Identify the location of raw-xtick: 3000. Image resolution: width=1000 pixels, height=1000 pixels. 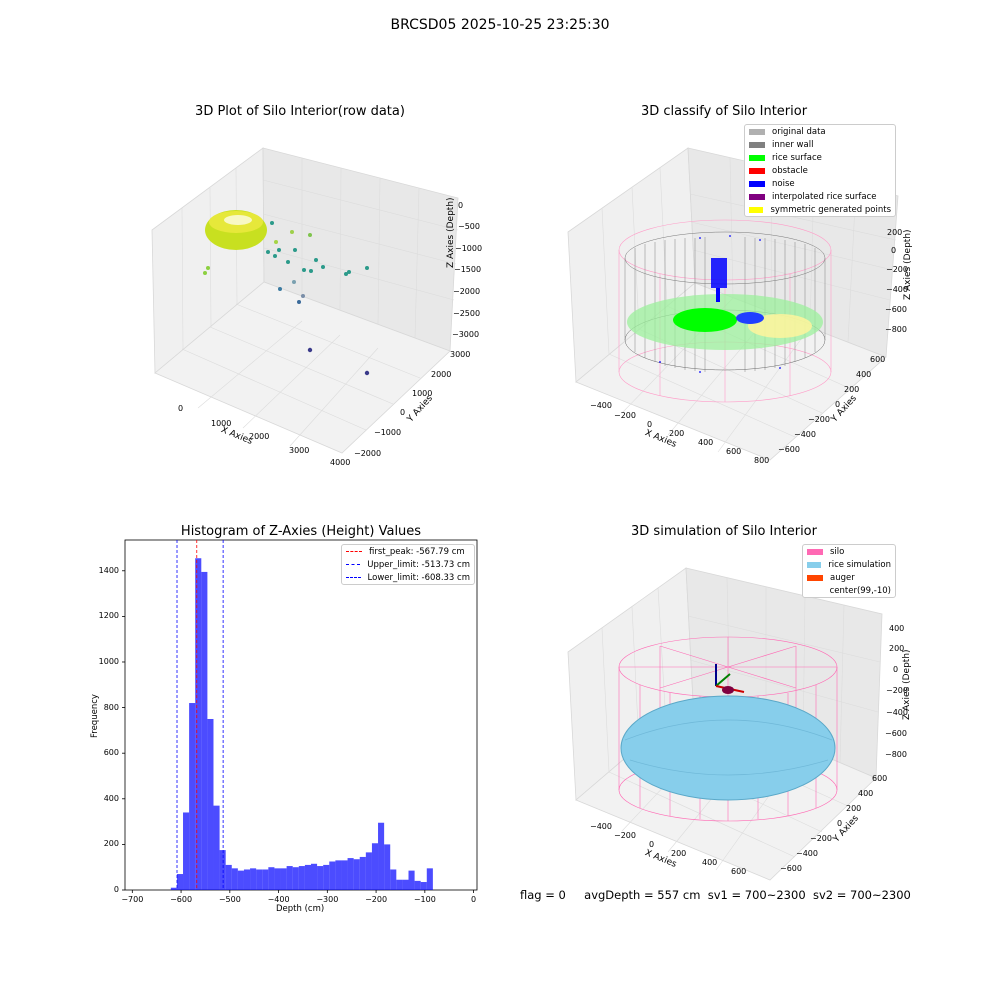
(299, 450).